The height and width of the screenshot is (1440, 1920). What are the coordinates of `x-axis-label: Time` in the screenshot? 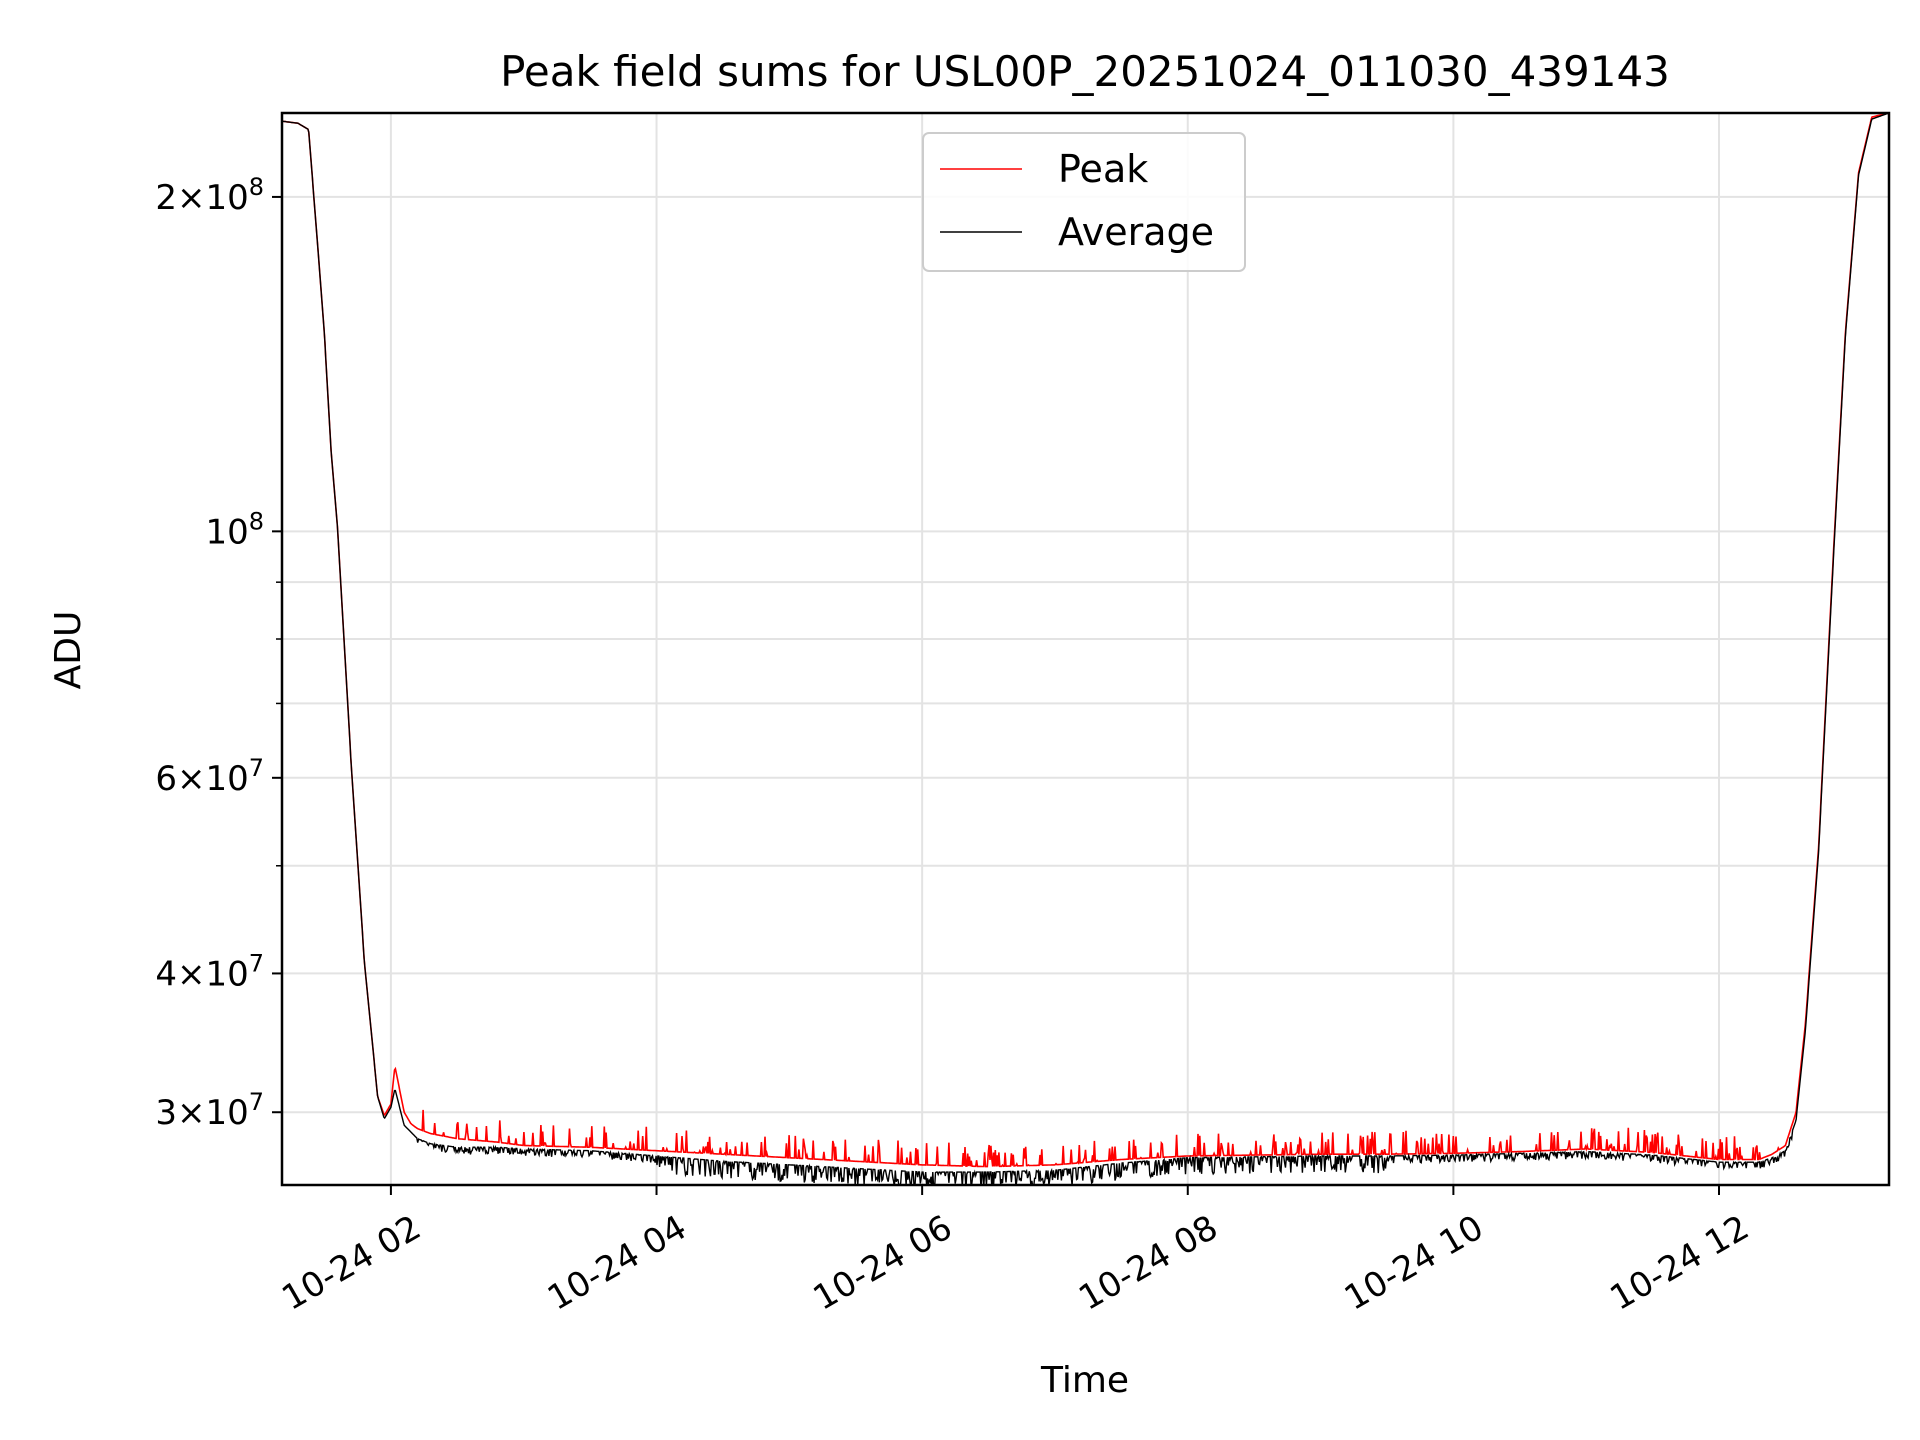 It's located at (1084, 1380).